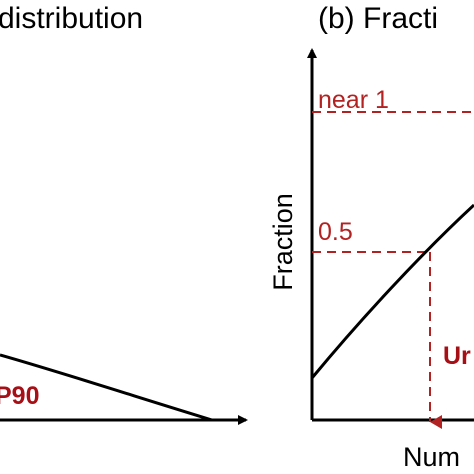  What do you see at coordinates (335, 232) in the screenshot?
I see `level-label: 0.5` at bounding box center [335, 232].